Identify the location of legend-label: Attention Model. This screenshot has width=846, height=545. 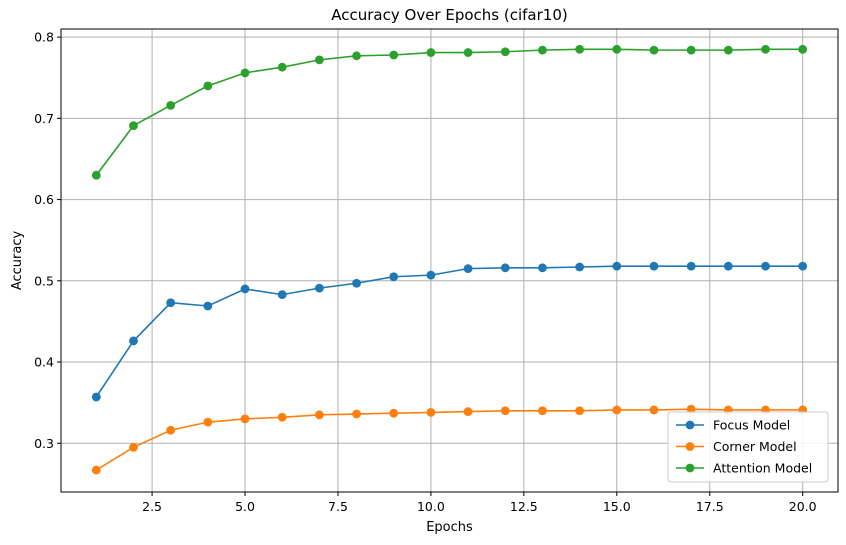
(762, 468).